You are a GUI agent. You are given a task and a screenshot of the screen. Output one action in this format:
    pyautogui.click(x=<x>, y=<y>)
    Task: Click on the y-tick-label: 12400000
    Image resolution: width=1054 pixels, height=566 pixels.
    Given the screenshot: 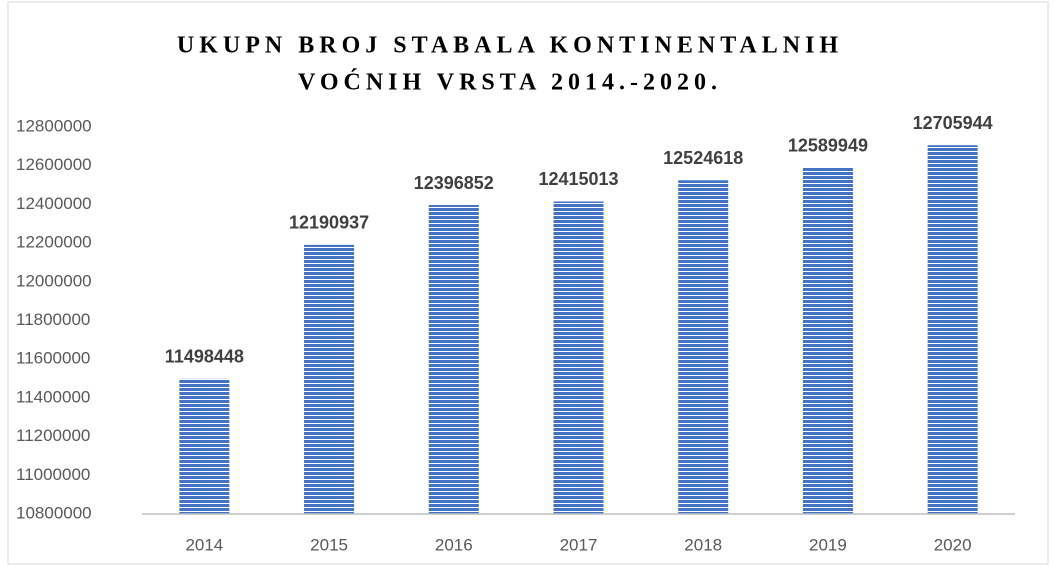 What is the action you would take?
    pyautogui.click(x=54, y=203)
    